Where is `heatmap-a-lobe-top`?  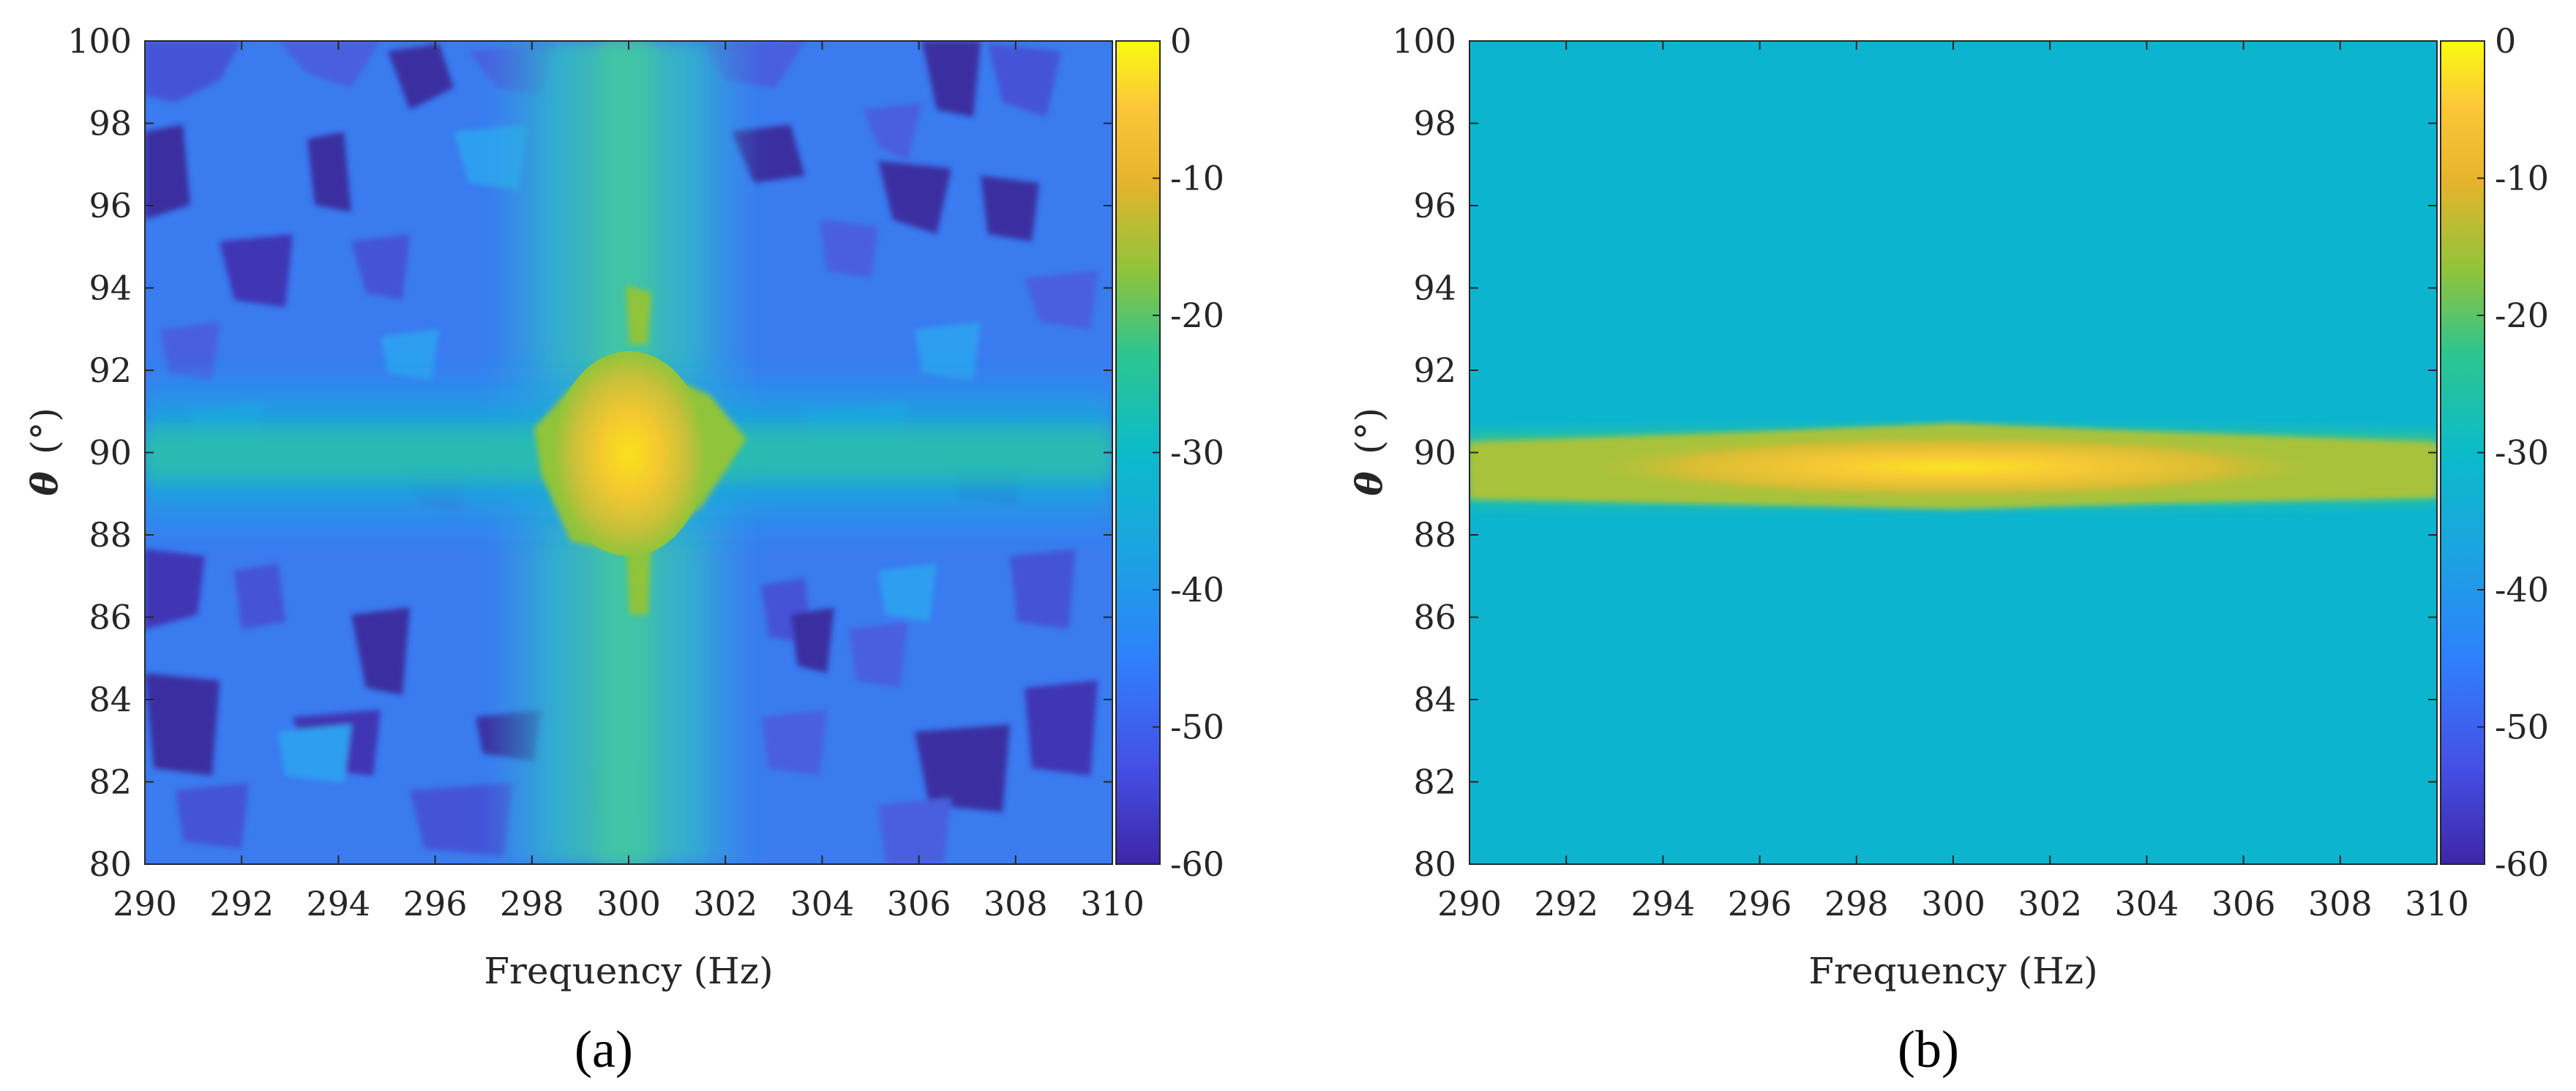 heatmap-a-lobe-top is located at coordinates (638, 314).